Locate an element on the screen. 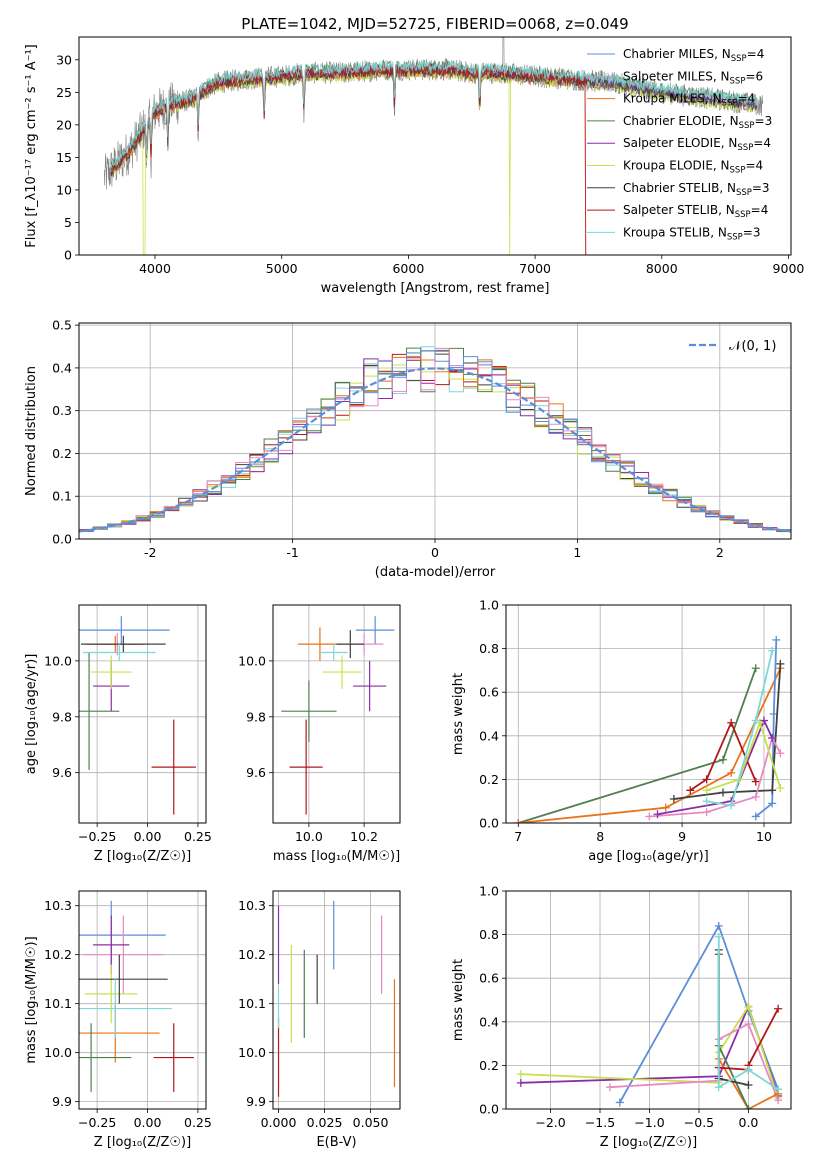  legend-label: Kroupa STELIB, N is located at coordinates (675, 232).